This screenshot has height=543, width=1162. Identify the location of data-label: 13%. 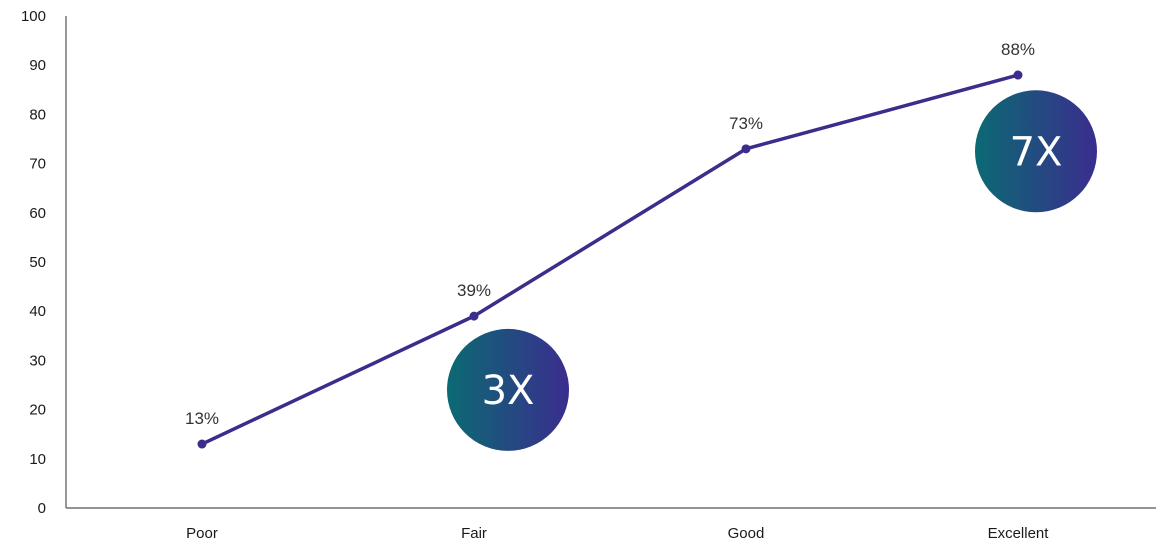
(202, 418).